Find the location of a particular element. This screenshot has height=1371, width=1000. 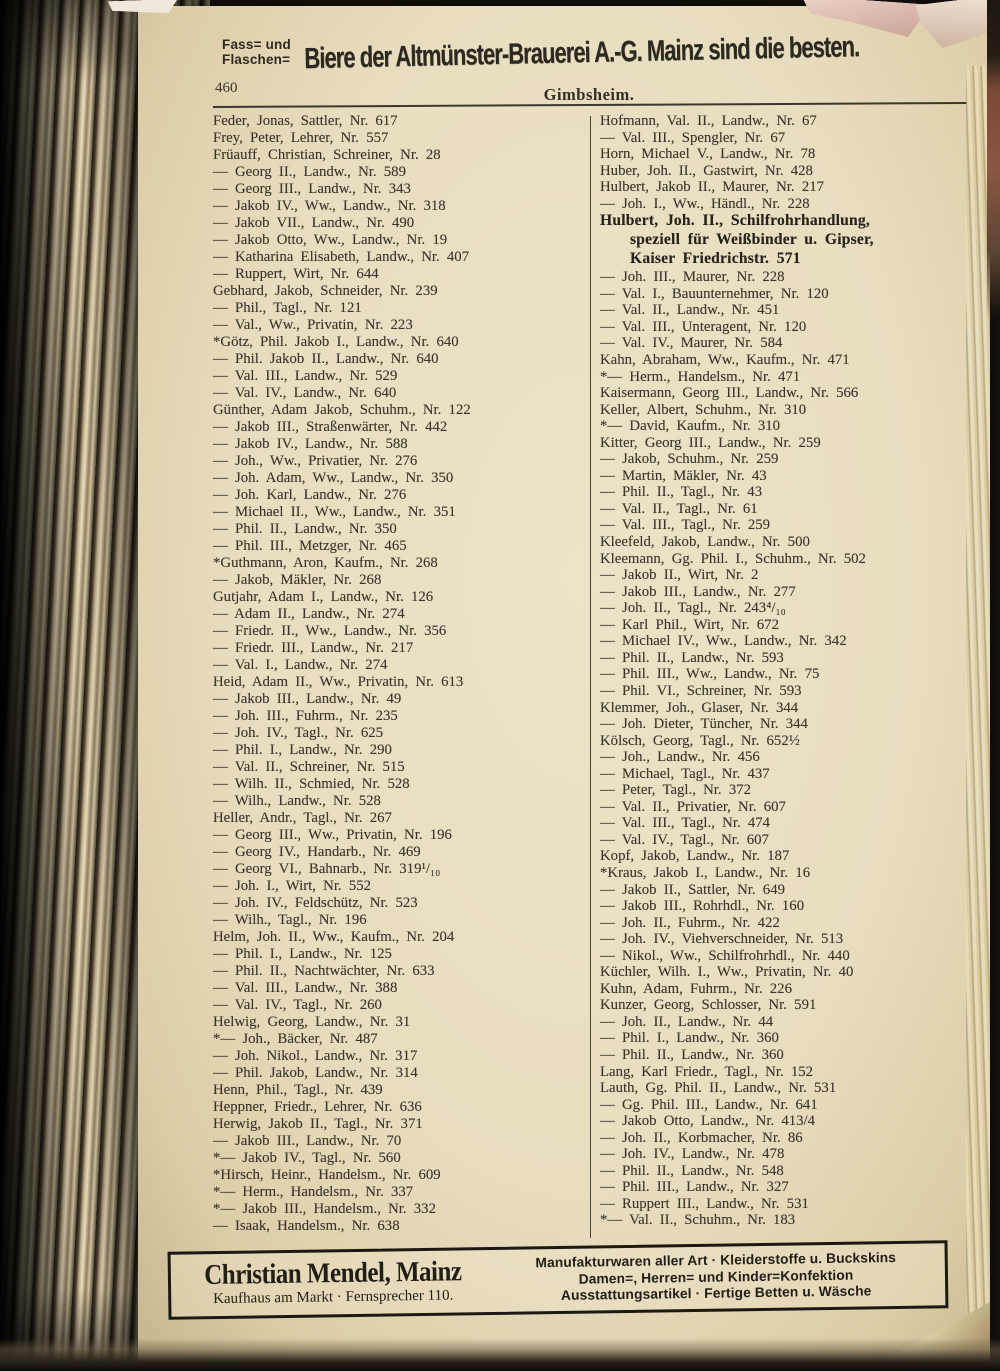

directory-entry: — Joh. III., Fuhrm., Nr. 235 is located at coordinates (305, 716).